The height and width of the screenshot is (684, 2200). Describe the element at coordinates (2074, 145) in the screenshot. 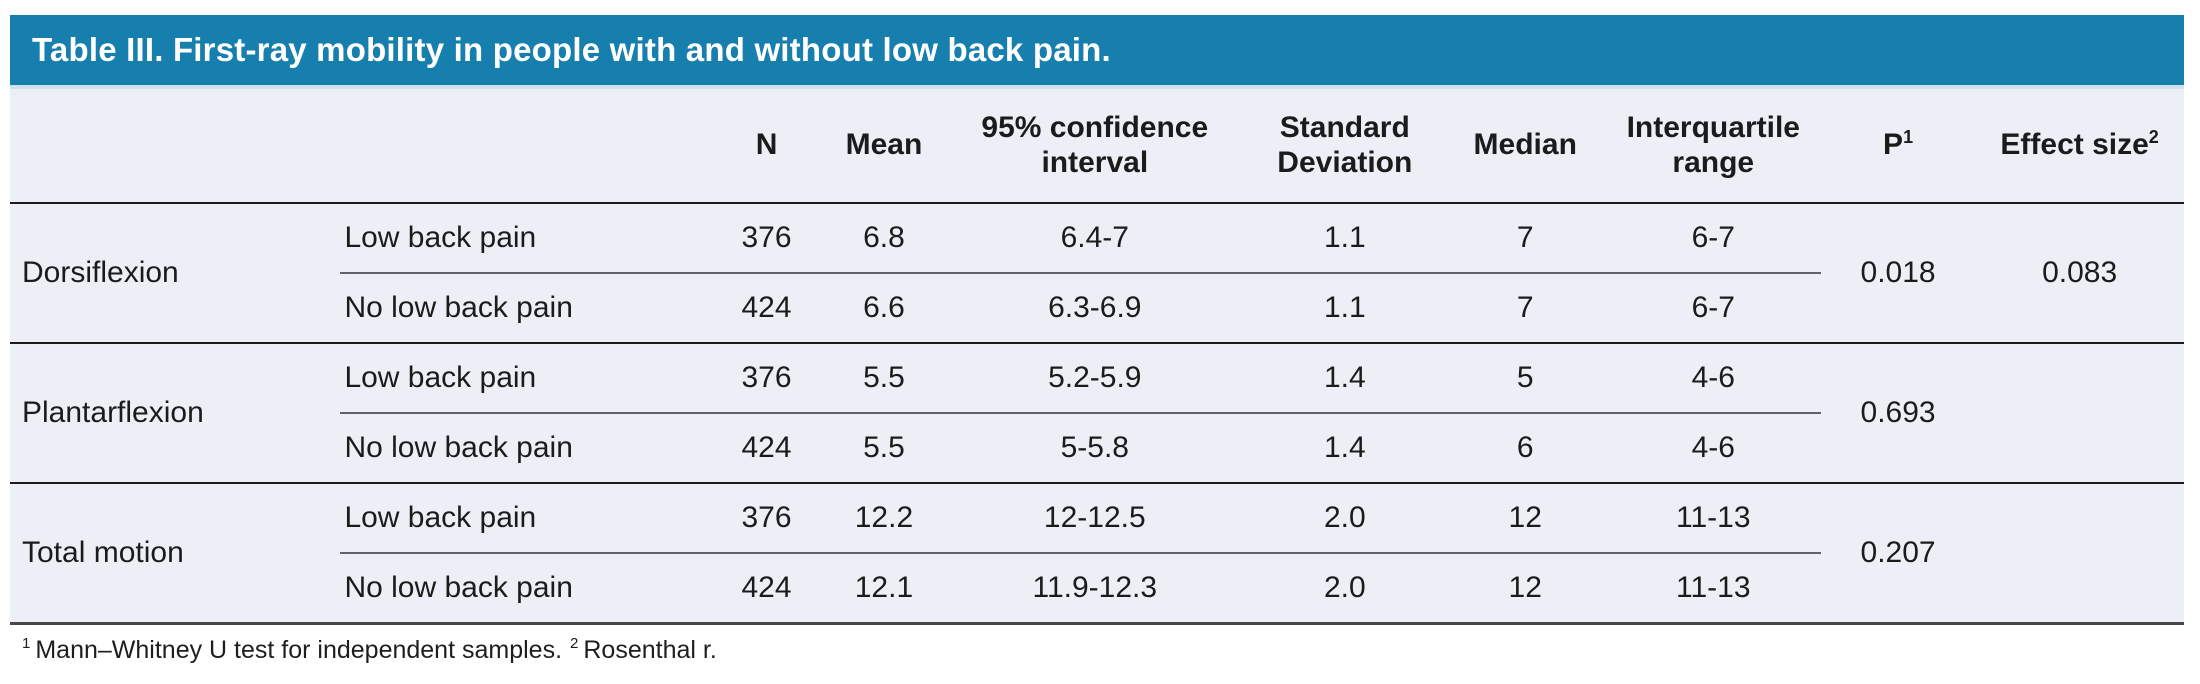

I see `header-effect-size-text: Effect size` at that location.